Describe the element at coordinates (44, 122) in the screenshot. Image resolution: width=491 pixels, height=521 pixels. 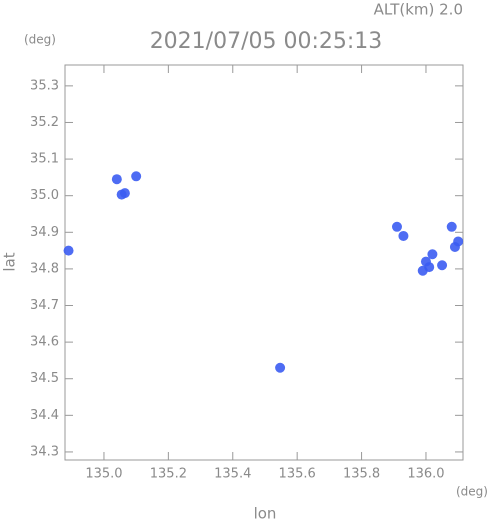
I see `y-tick-label: 35.2` at that location.